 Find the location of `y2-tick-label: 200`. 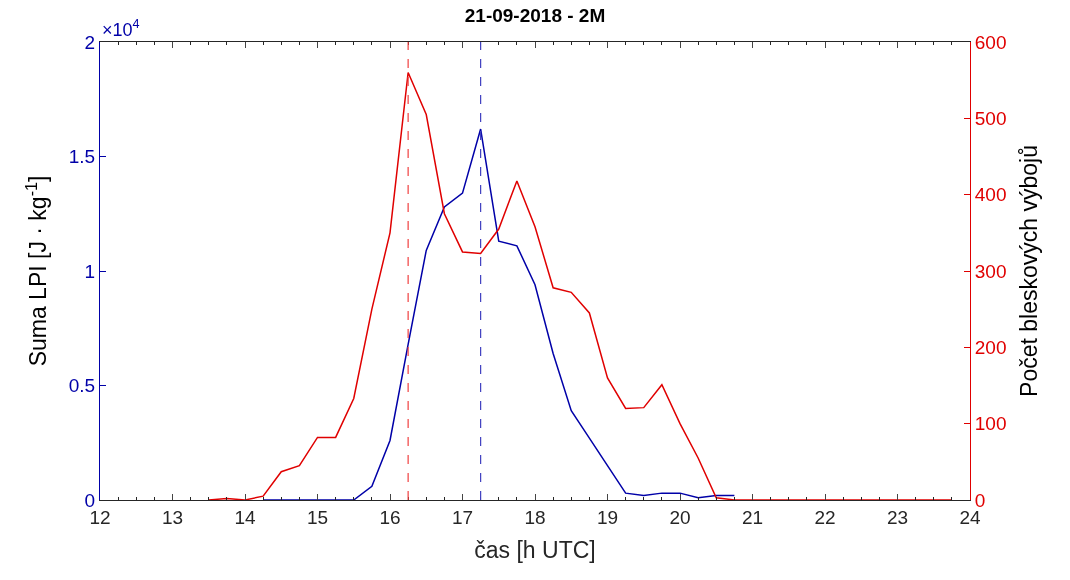

y2-tick-label: 200 is located at coordinates (990, 347).